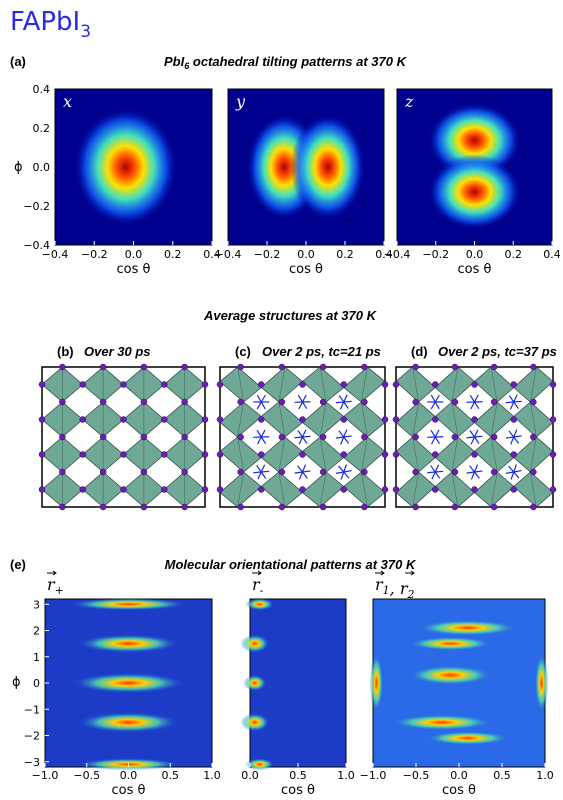 This screenshot has height=800, width=563. I want to click on title-subscript: 3, so click(85, 32).